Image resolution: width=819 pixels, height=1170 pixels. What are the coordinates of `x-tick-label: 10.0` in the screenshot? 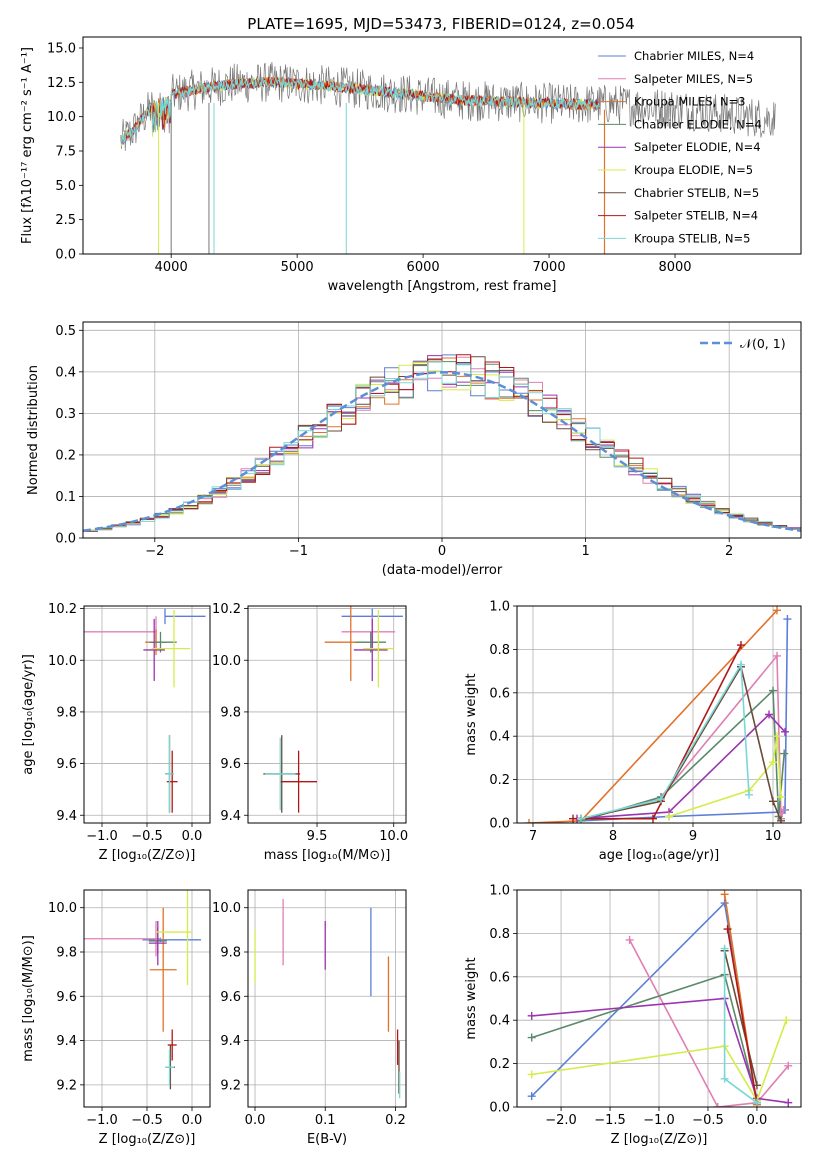 It's located at (393, 836).